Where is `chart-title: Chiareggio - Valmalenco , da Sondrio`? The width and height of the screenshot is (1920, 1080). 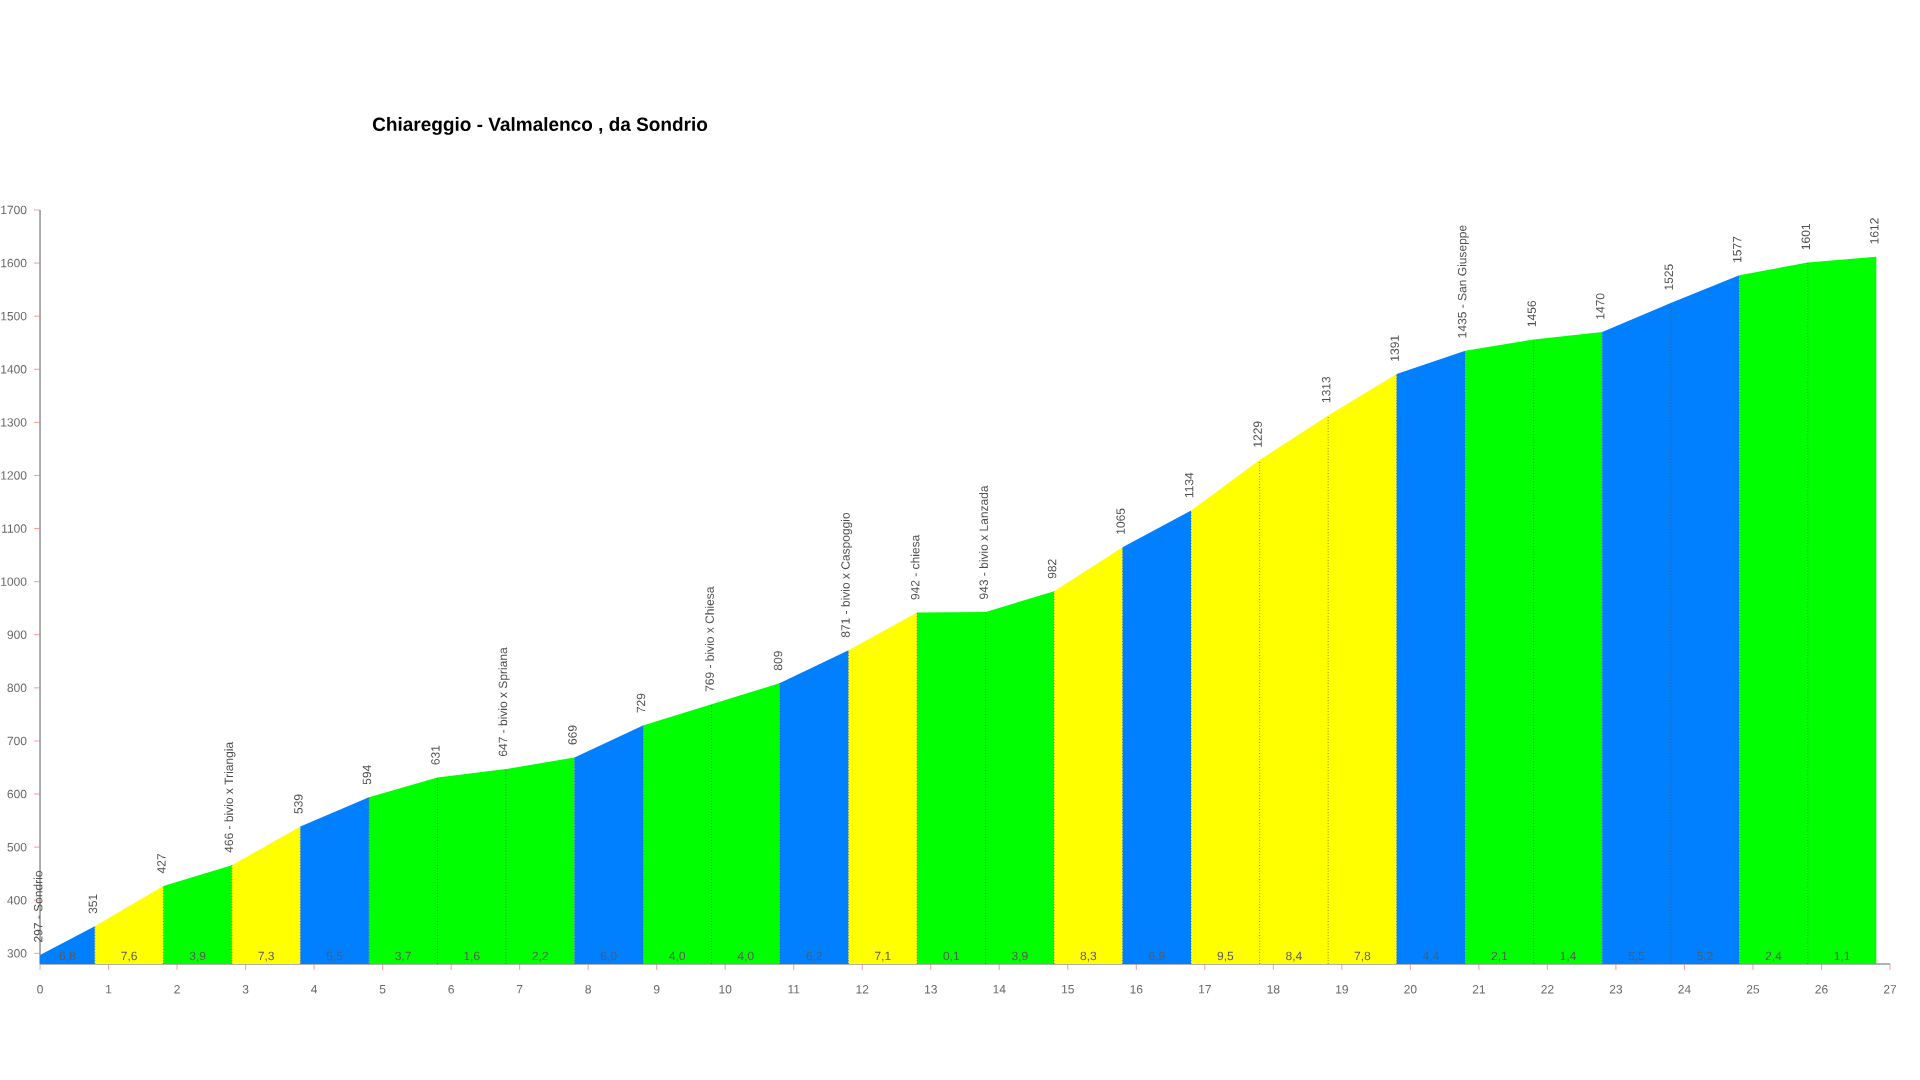
chart-title: Chiareggio - Valmalenco , da Sondrio is located at coordinates (540, 126).